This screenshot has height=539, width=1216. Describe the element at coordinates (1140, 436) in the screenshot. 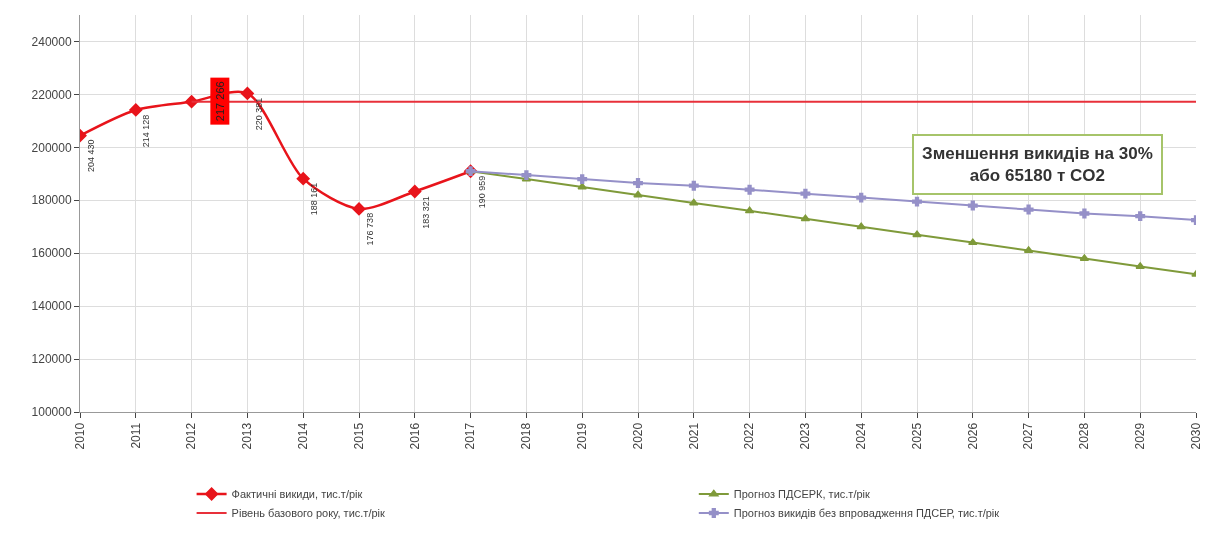

I see `x-tick-label: 2029` at that location.